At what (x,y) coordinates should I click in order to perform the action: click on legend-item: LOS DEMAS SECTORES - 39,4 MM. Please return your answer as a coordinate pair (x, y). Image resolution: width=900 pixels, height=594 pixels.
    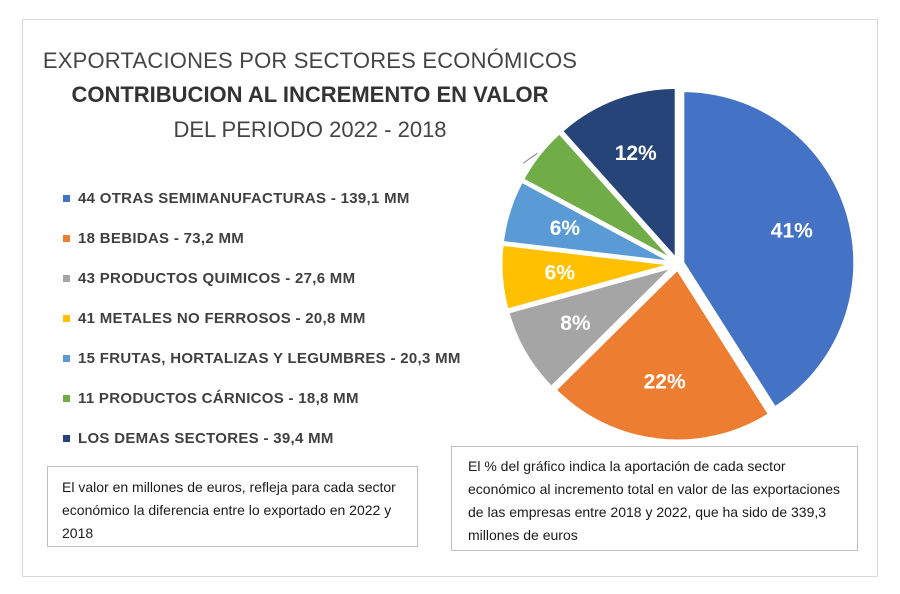
    Looking at the image, I should click on (262, 438).